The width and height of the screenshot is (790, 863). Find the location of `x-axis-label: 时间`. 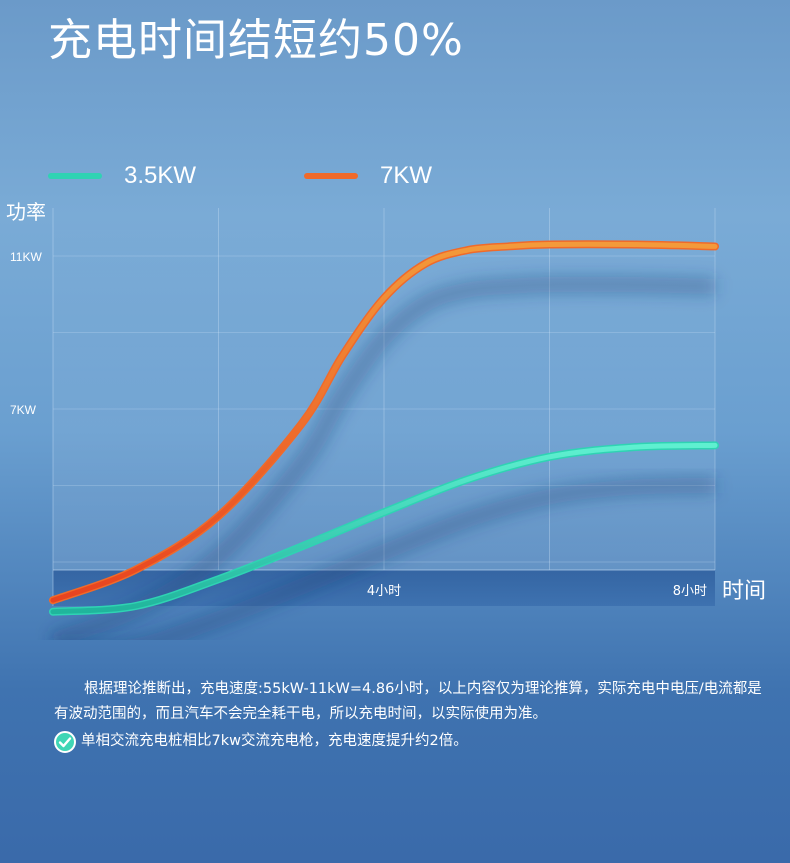

x-axis-label: 时间 is located at coordinates (744, 591).